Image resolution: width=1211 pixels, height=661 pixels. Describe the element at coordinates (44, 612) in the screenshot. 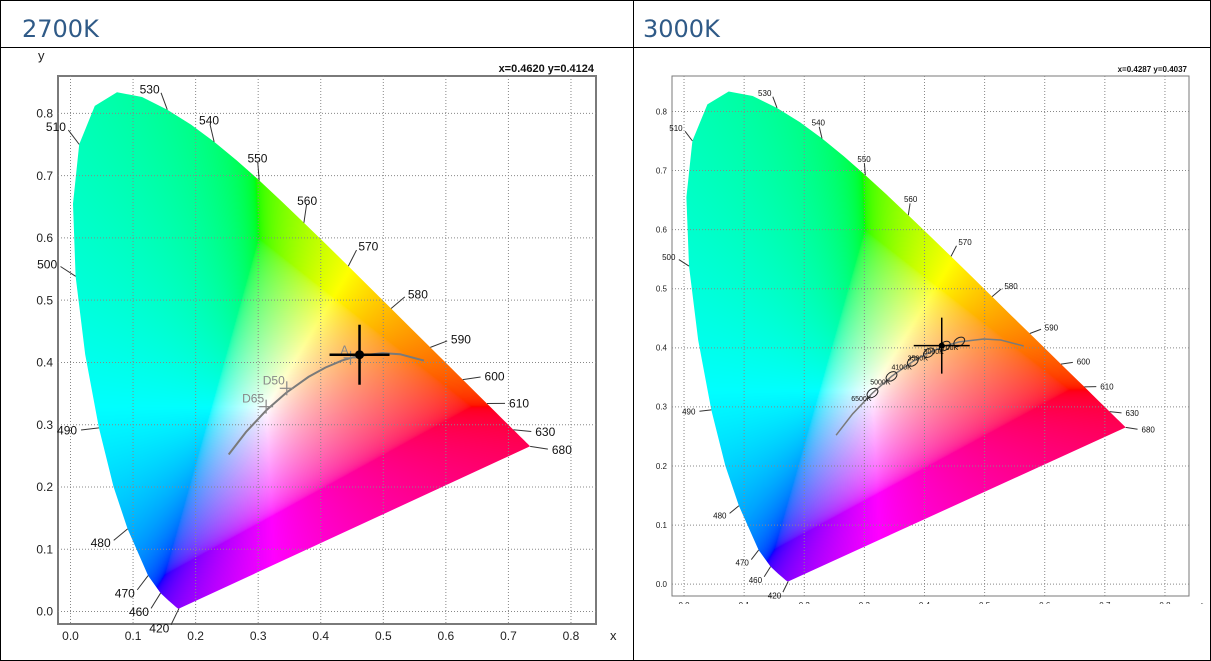

I see `y-tick-label: 0.0` at that location.